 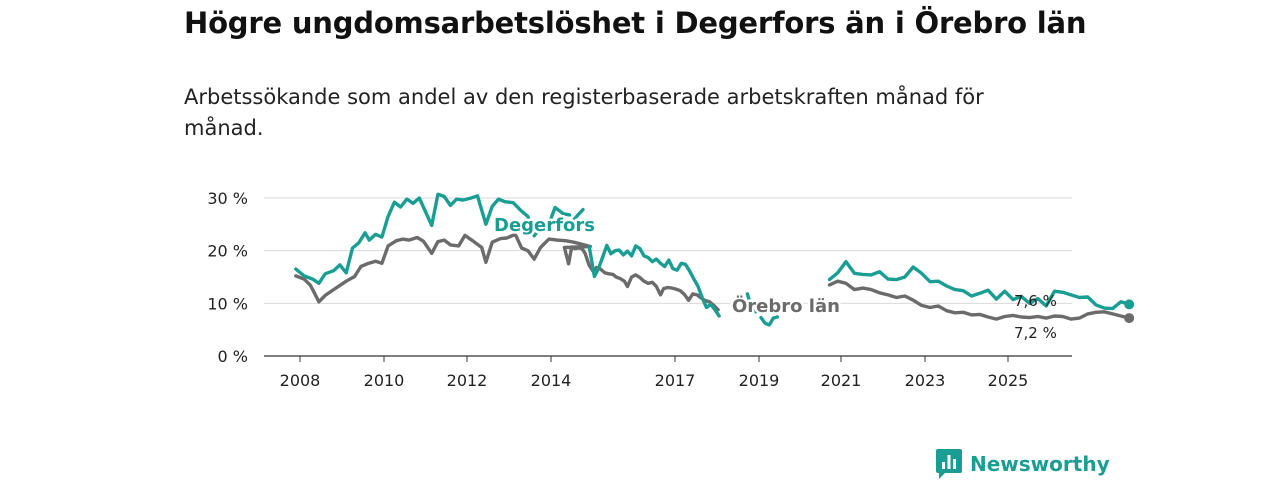 I want to click on x-tick-label: 2010, so click(x=384, y=380).